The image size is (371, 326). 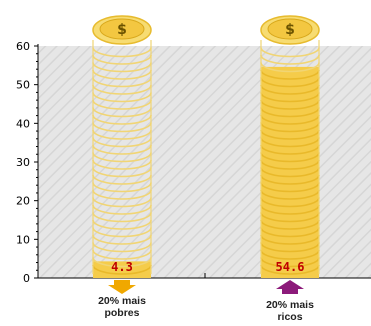 What do you see at coordinates (23, 239) in the screenshot?
I see `y-tick-label: 10` at bounding box center [23, 239].